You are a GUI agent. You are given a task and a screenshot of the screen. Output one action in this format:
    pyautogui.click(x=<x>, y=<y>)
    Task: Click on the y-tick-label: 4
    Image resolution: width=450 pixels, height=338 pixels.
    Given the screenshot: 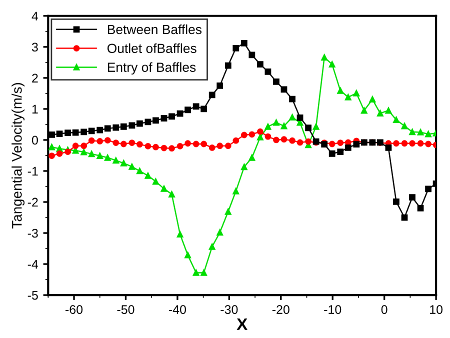 What is the action you would take?
    pyautogui.click(x=35, y=16)
    